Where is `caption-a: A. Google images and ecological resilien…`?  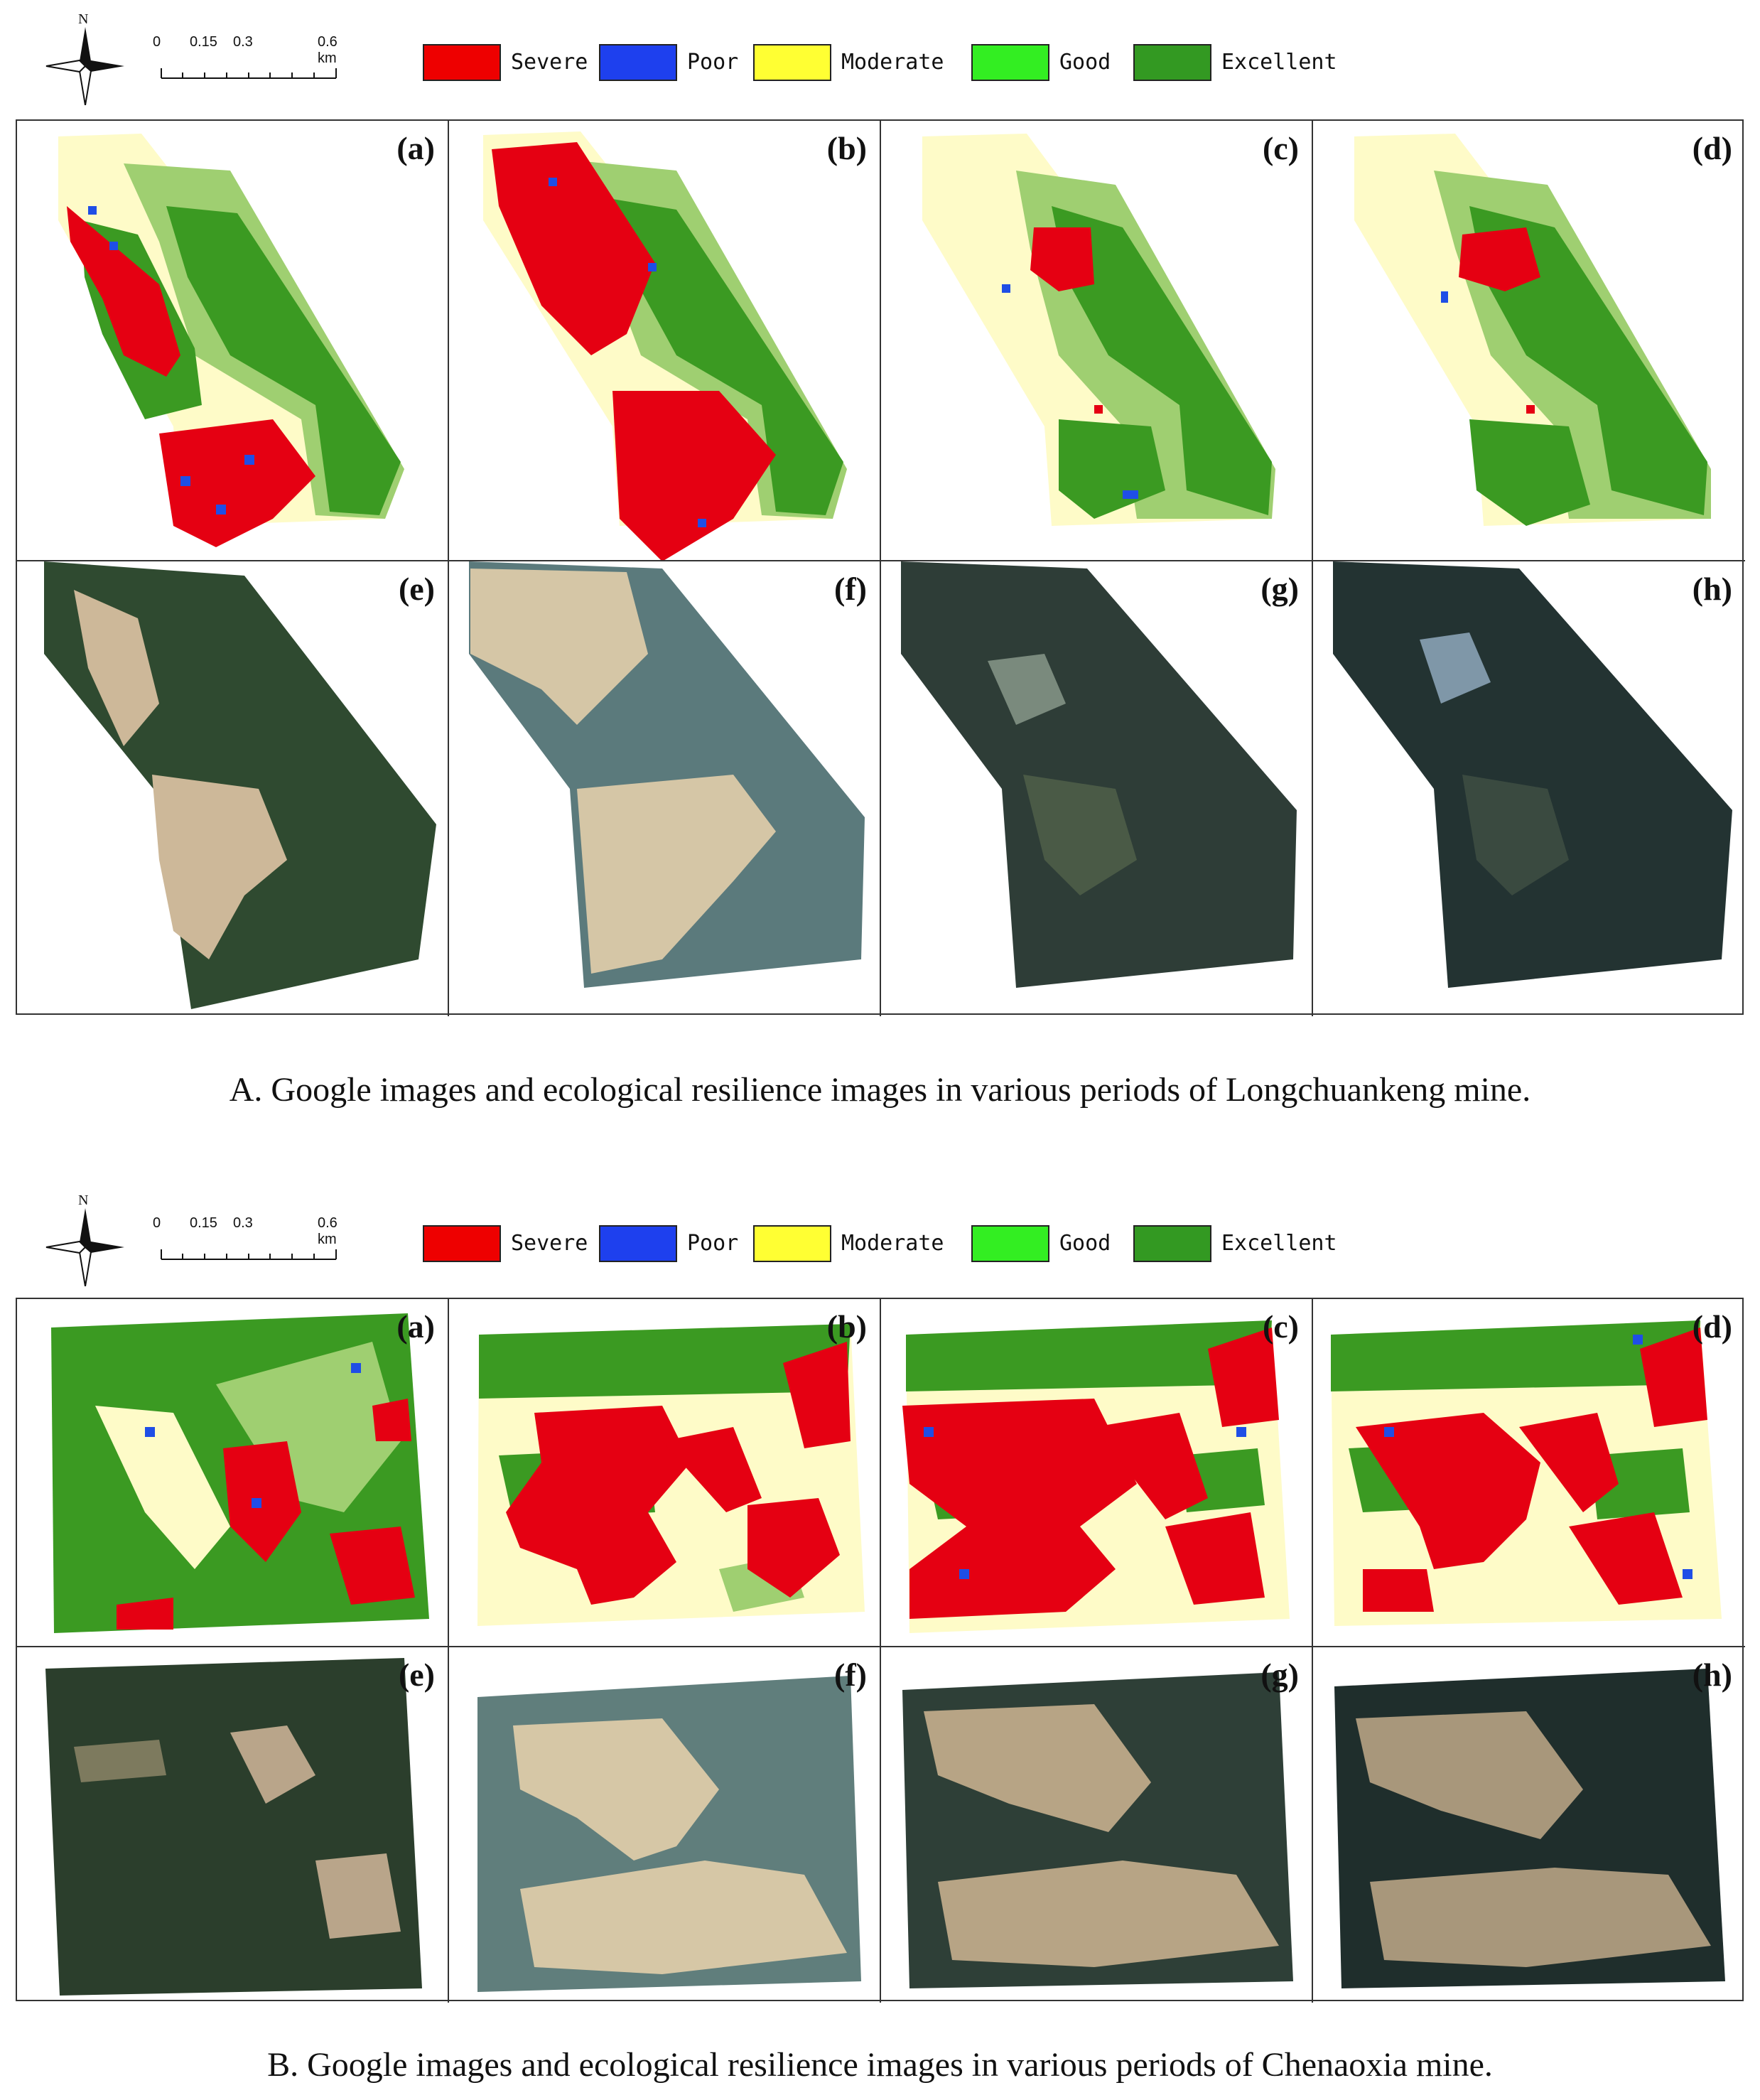
caption-a: A. Google images and ecological resilien… is located at coordinates (880, 1090).